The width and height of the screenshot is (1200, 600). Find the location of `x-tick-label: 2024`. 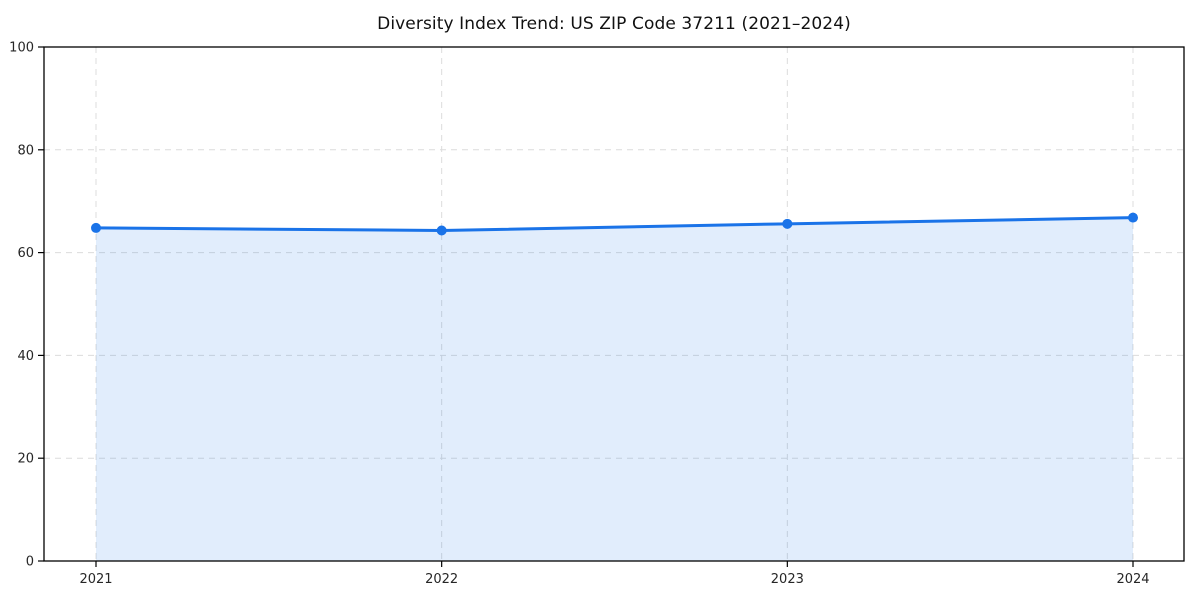

x-tick-label: 2024 is located at coordinates (1132, 579).